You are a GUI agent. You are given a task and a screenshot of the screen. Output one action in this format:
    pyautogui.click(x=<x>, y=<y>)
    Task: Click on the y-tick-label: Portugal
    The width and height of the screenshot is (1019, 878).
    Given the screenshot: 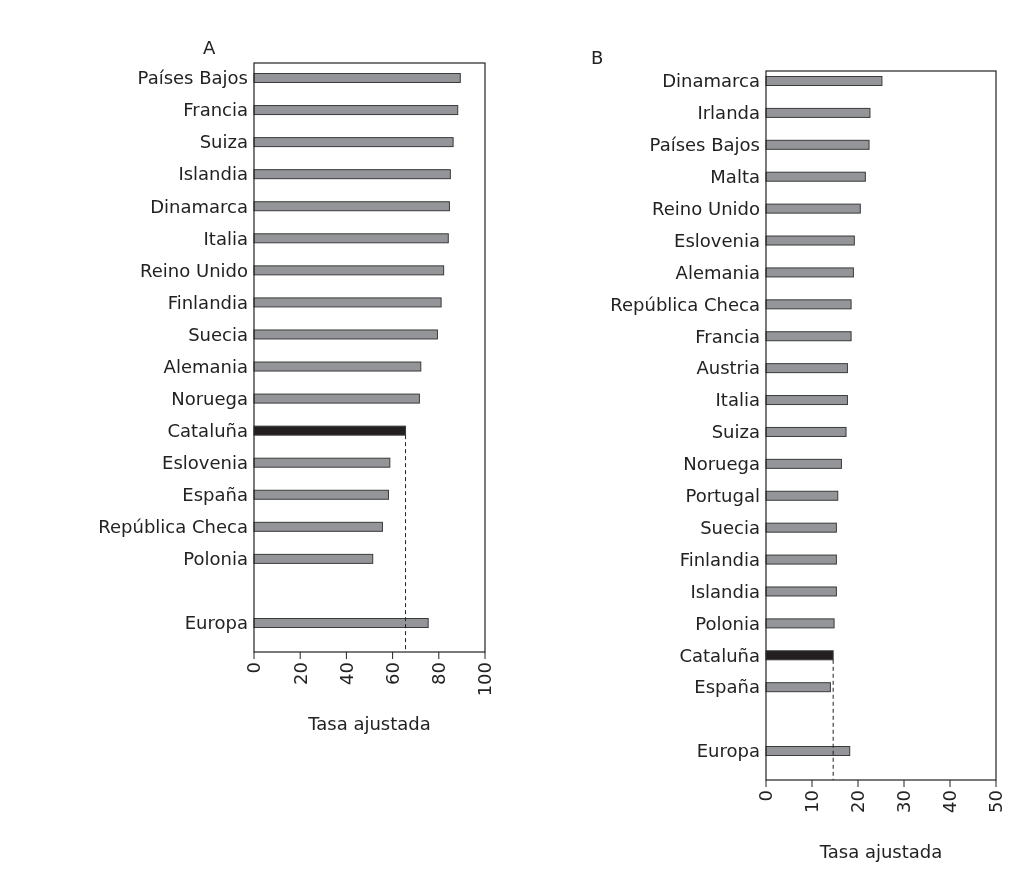 What is the action you would take?
    pyautogui.click(x=722, y=496)
    